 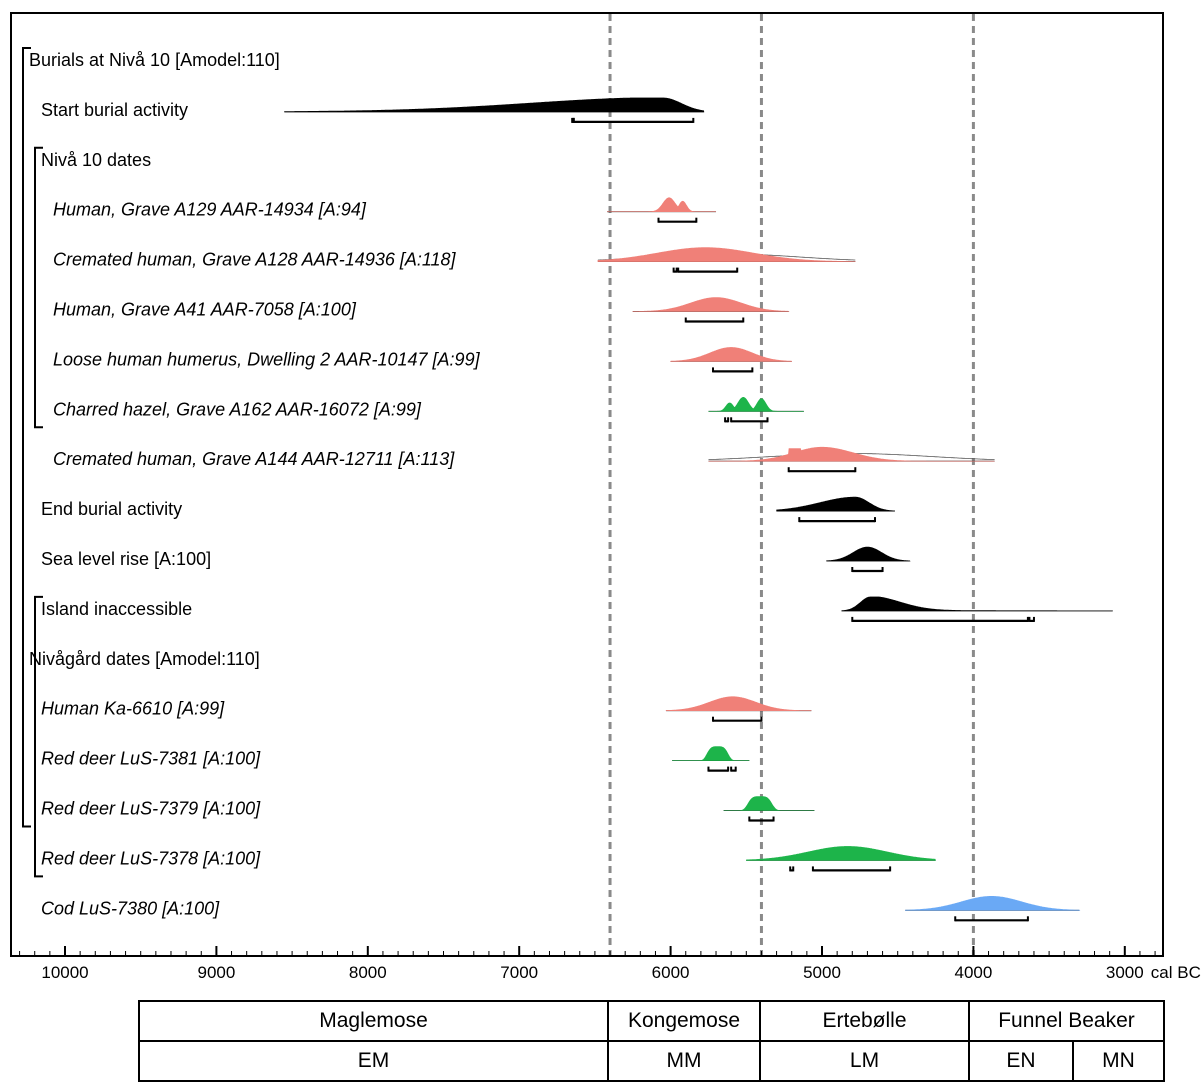 What do you see at coordinates (111, 509) in the screenshot?
I see `row-label: End burial activity` at bounding box center [111, 509].